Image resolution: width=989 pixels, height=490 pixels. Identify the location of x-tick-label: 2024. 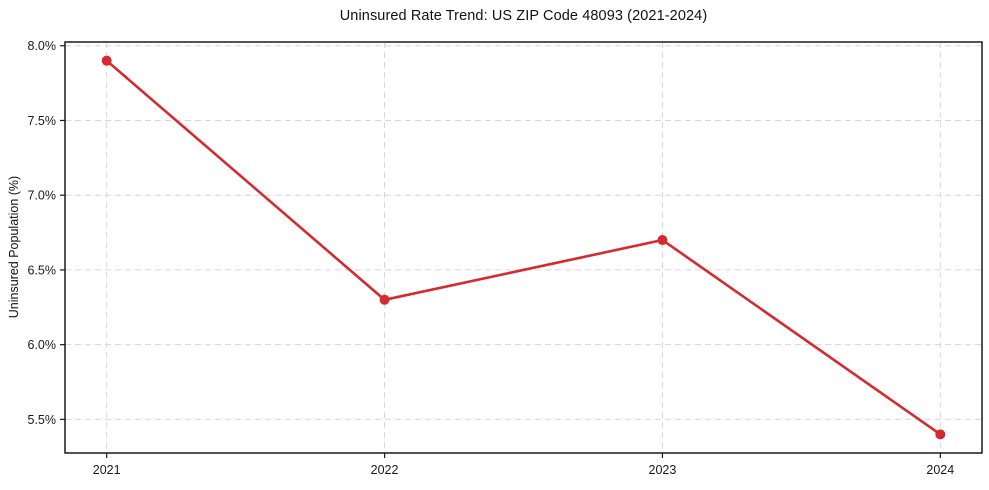
(940, 470).